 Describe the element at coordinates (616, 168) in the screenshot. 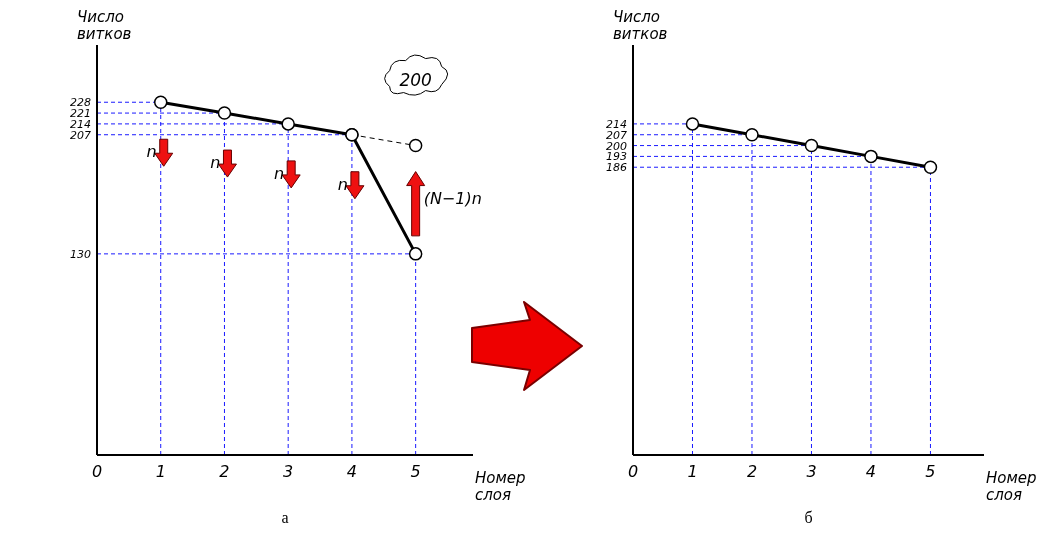

I see `y-tick-label: 186` at that location.